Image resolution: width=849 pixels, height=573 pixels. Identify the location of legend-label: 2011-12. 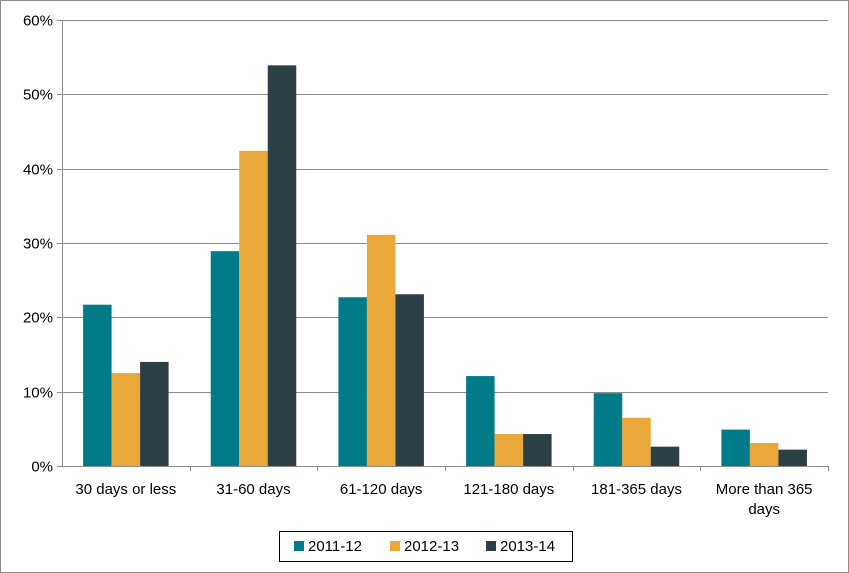
(335, 546).